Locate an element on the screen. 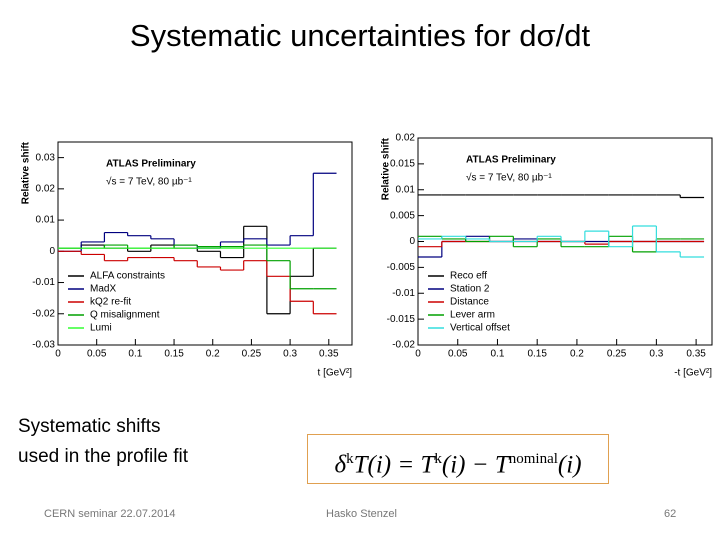 The image size is (720, 540). x-axis-label: t [GeV²] is located at coordinates (335, 373).